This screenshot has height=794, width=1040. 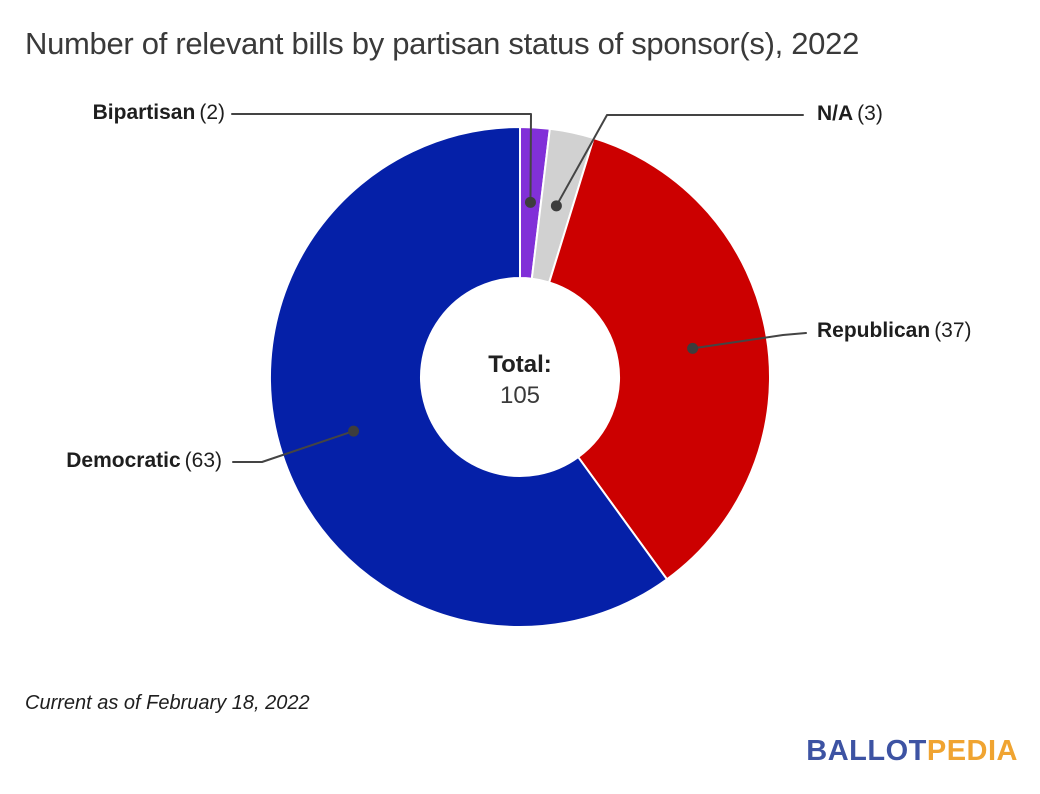 What do you see at coordinates (144, 112) in the screenshot?
I see `slice-label-name: Bipartisan` at bounding box center [144, 112].